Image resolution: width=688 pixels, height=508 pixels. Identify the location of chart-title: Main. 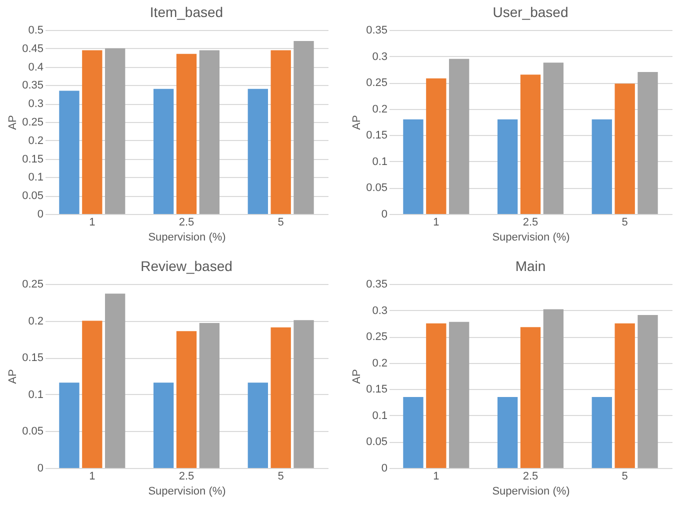
(530, 266).